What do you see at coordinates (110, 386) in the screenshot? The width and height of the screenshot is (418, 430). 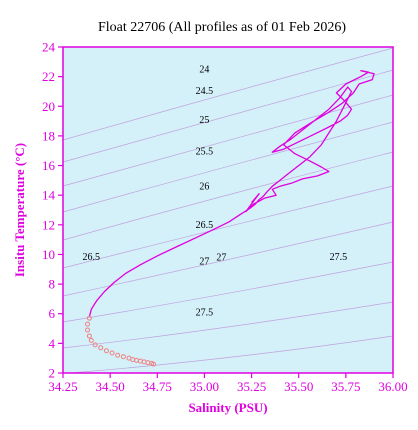 I see `x-tick-label: 34.50` at bounding box center [110, 386].